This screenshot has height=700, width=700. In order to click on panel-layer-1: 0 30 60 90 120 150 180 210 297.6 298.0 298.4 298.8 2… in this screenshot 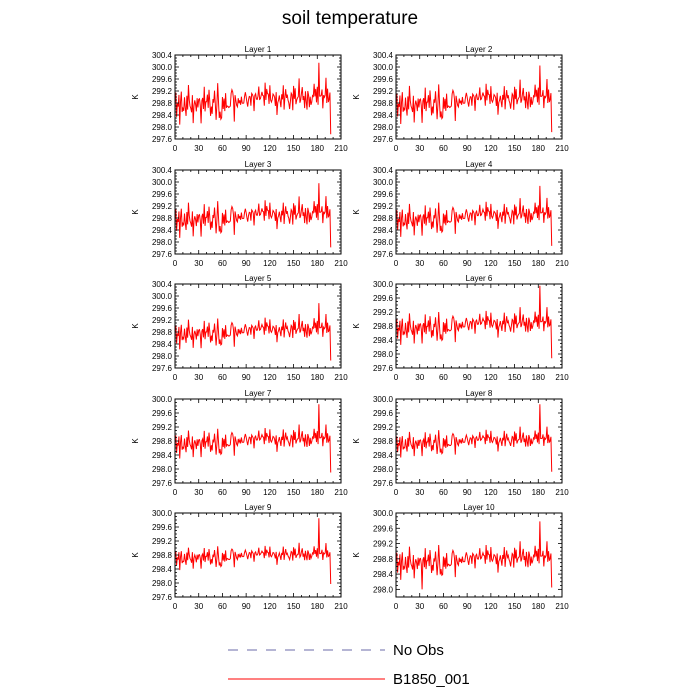, I will do `click(239, 99)`.